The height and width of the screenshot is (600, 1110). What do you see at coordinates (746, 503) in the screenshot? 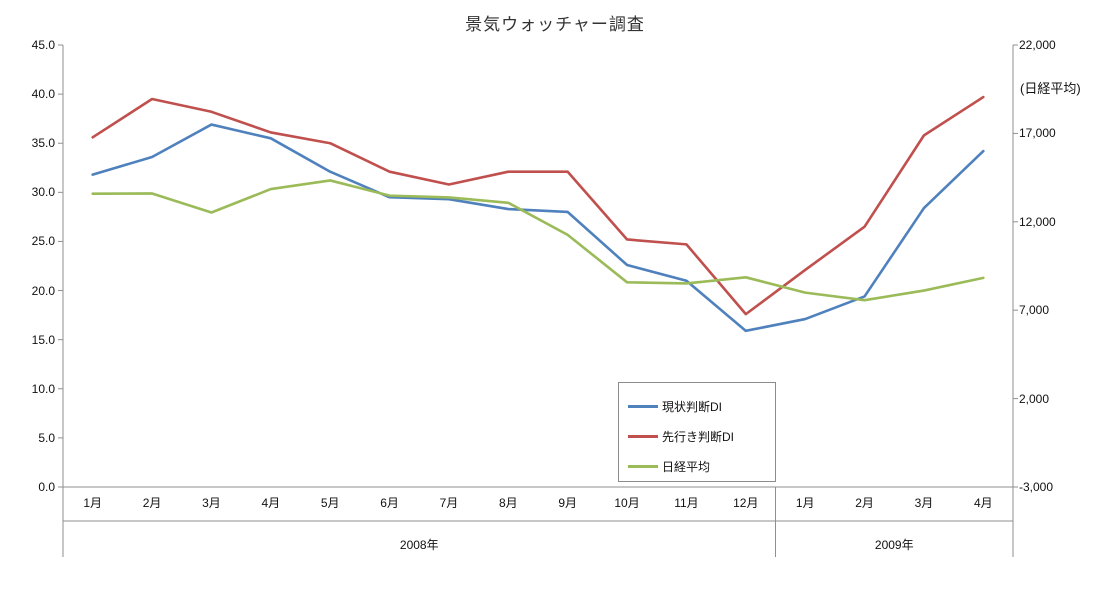
I see `x-axis-month-label: 12月` at bounding box center [746, 503].